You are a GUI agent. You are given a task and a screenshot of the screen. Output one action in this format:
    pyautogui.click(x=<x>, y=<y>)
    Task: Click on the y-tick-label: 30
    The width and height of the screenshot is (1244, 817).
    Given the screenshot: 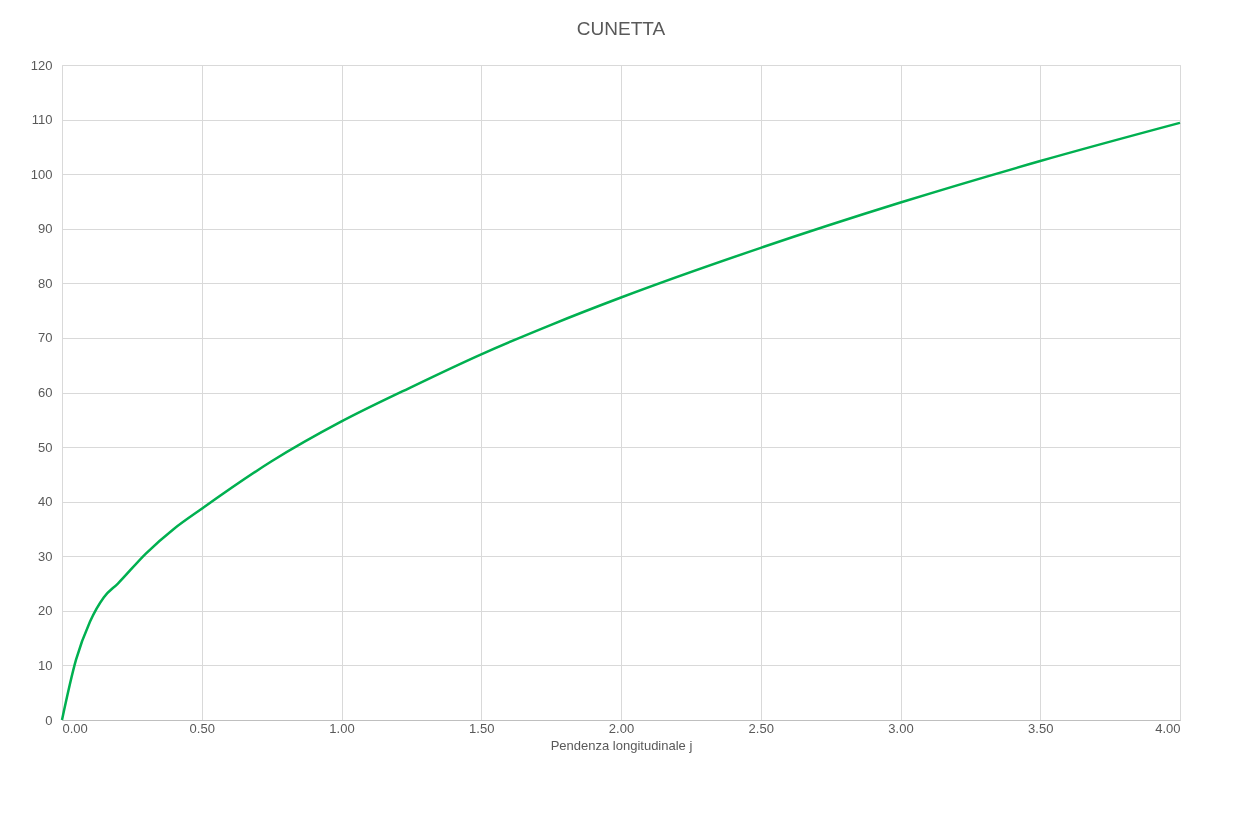 What is the action you would take?
    pyautogui.click(x=45, y=556)
    